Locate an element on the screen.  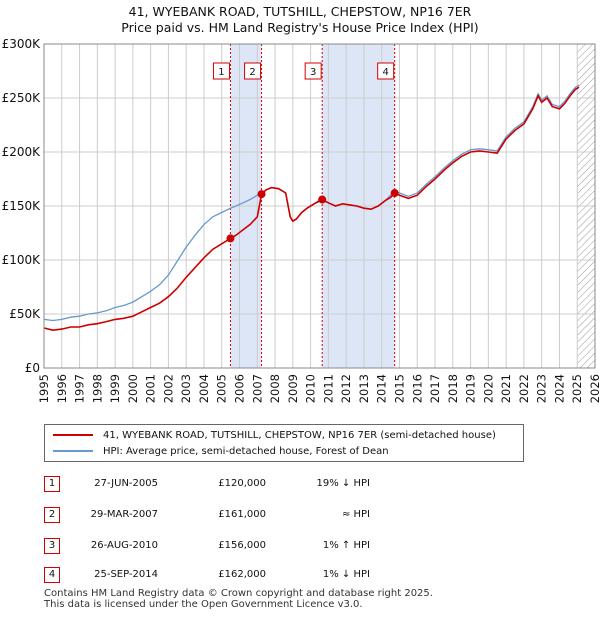
x-tick-label: 2024 is located at coordinates (559, 388).